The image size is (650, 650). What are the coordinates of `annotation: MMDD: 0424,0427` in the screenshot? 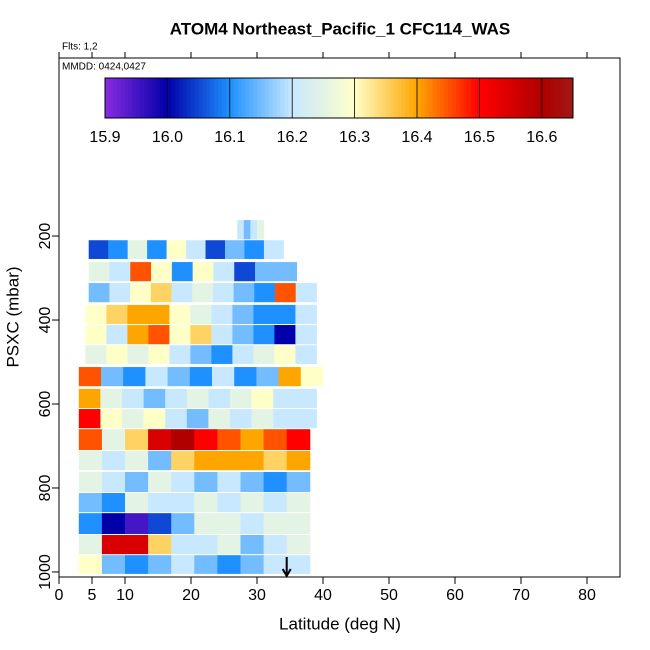 It's located at (104, 67).